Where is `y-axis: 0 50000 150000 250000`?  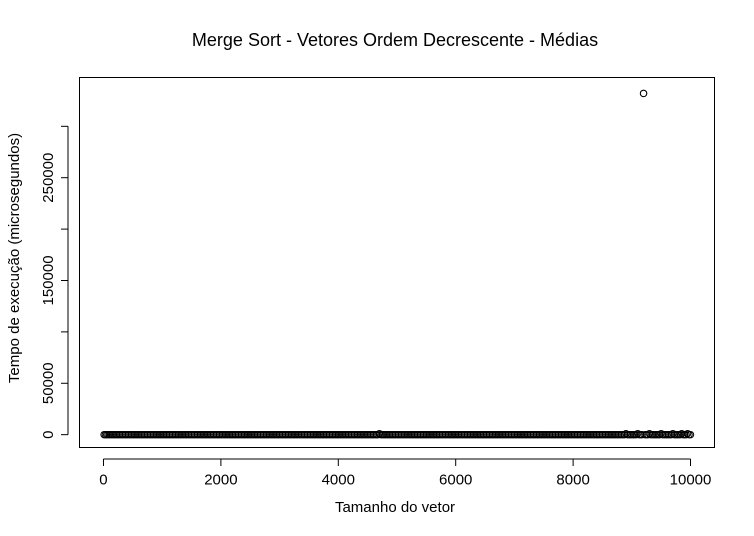
y-axis: 0 50000 150000 250000 is located at coordinates (54, 282).